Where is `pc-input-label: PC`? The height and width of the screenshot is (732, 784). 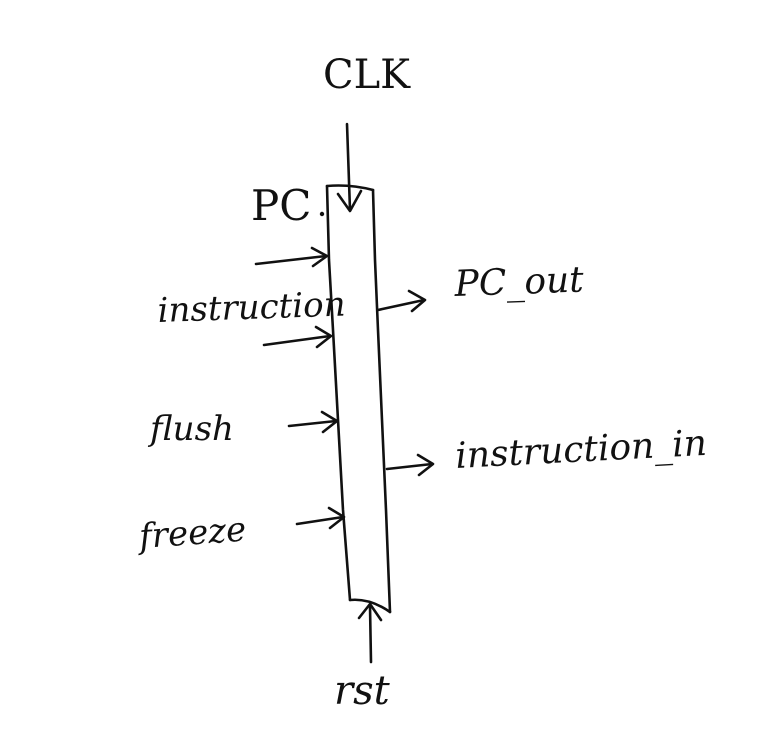 pc-input-label: PC is located at coordinates (281, 205).